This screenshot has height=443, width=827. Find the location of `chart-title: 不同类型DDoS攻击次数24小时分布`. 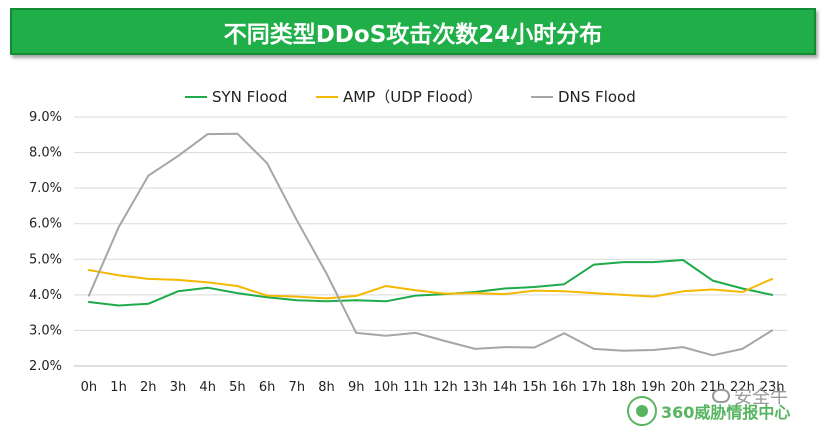

chart-title: 不同类型DDoS攻击次数24小时分布 is located at coordinates (413, 34).